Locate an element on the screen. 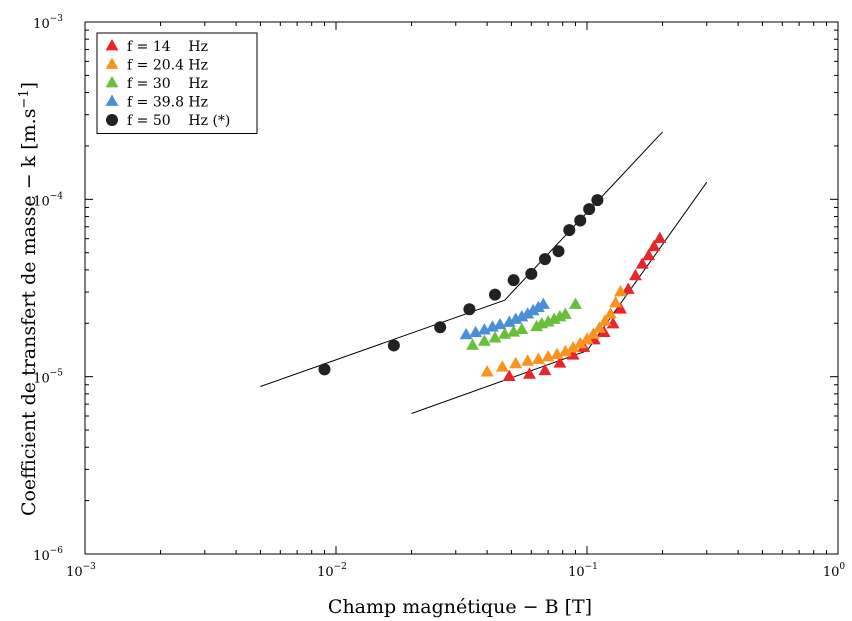 The height and width of the screenshot is (621, 852). x-tick-exponent: −1 is located at coordinates (591, 567).